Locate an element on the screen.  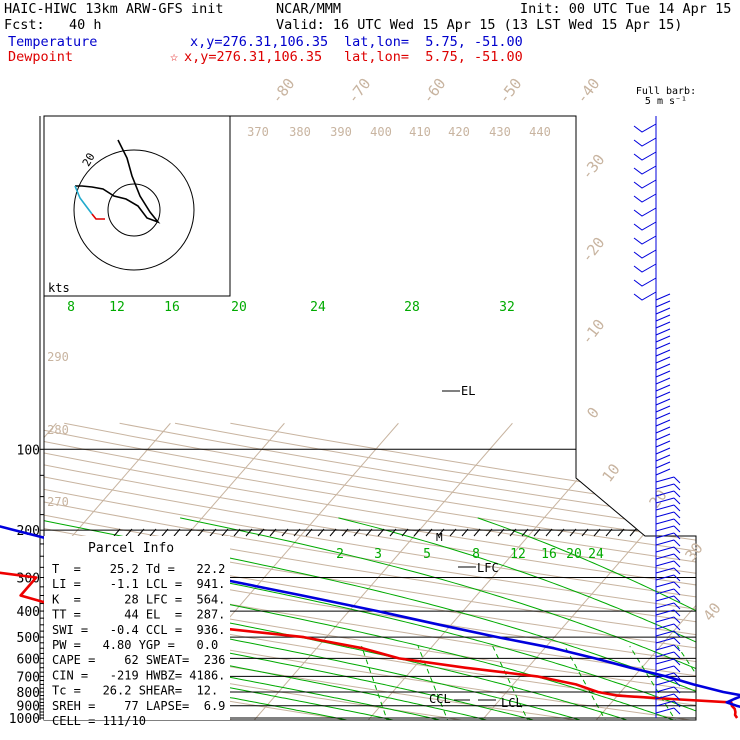
isotherm-label: -30 is located at coordinates (593, 167).